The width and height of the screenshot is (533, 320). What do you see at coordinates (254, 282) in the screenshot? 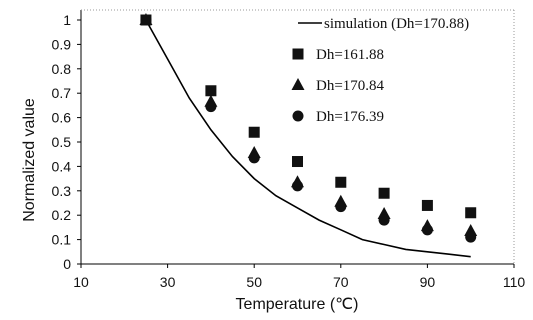
I see `x-tick-label: 50` at bounding box center [254, 282].